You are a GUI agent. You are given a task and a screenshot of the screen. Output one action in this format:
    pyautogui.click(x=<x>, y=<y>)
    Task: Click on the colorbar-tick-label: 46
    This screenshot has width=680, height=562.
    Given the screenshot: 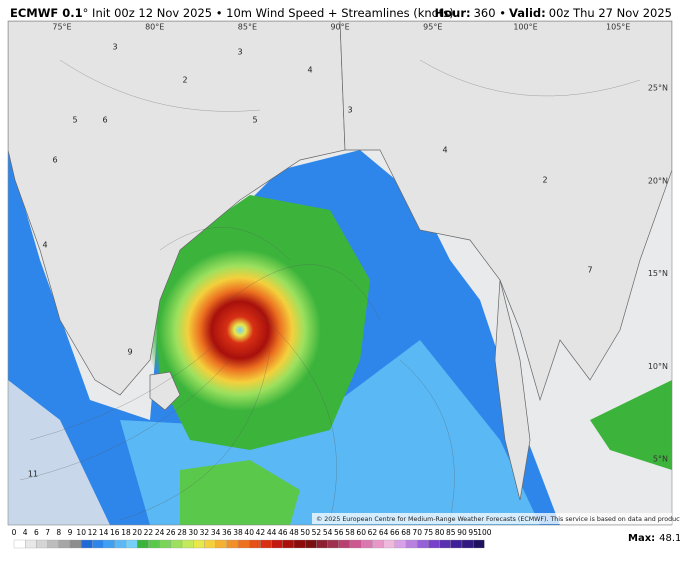 What is the action you would take?
    pyautogui.click(x=283, y=532)
    